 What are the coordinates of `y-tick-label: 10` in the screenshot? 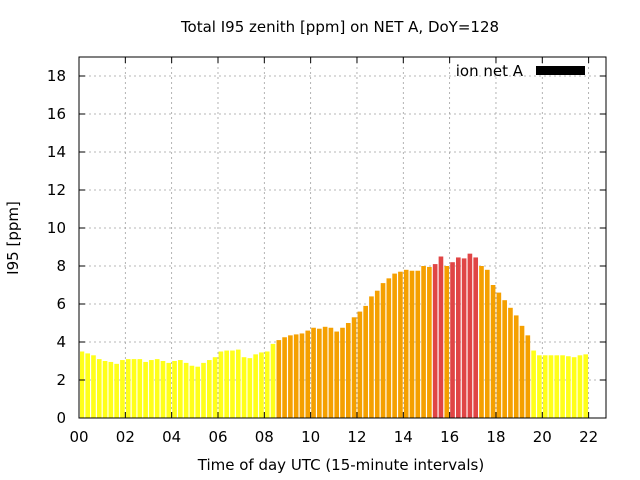 It's located at (56, 228).